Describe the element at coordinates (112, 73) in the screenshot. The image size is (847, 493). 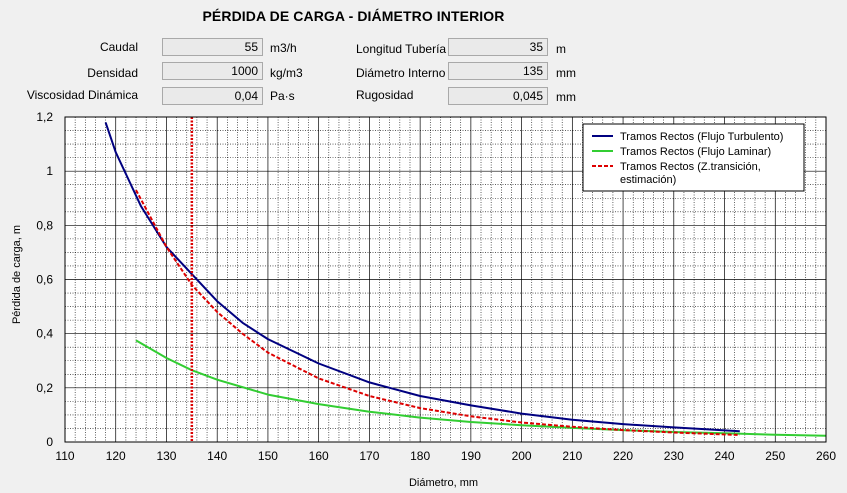
I see `densidad-label: Densidad` at that location.